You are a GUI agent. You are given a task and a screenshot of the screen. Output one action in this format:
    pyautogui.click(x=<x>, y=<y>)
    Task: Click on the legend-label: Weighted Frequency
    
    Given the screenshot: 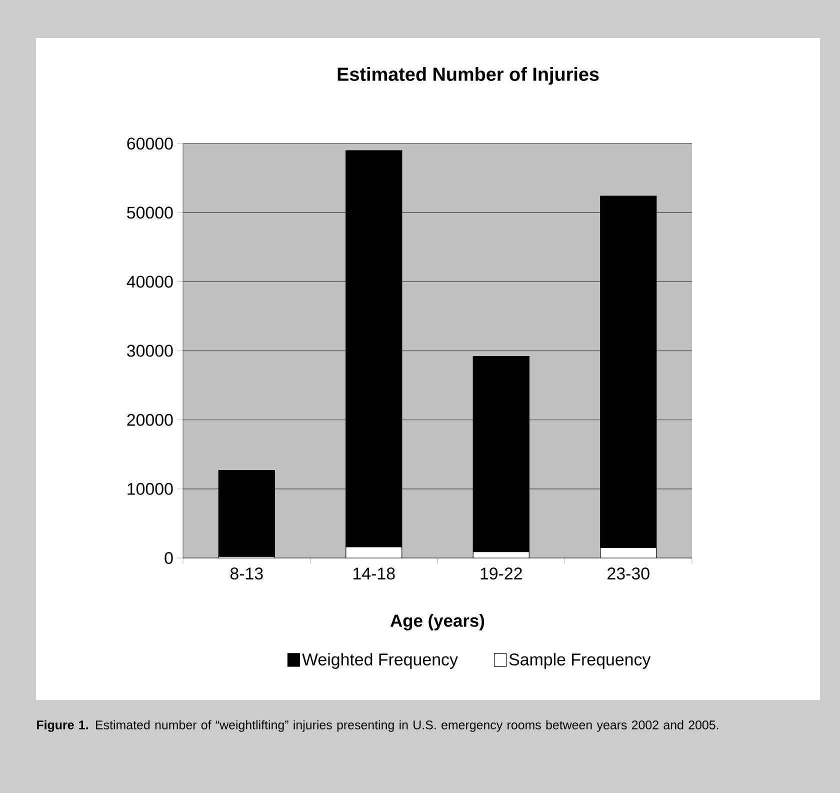 What is the action you would take?
    pyautogui.click(x=380, y=661)
    